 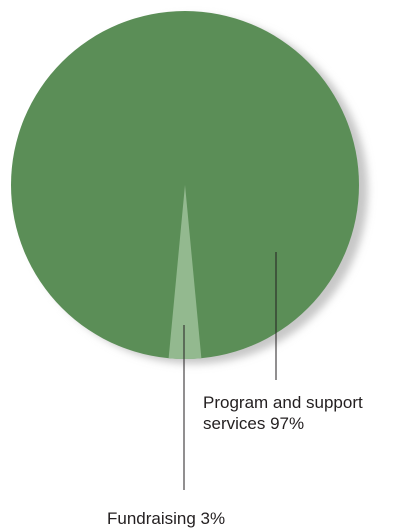 What do you see at coordinates (185, 272) in the screenshot?
I see `slice-fundraising` at bounding box center [185, 272].